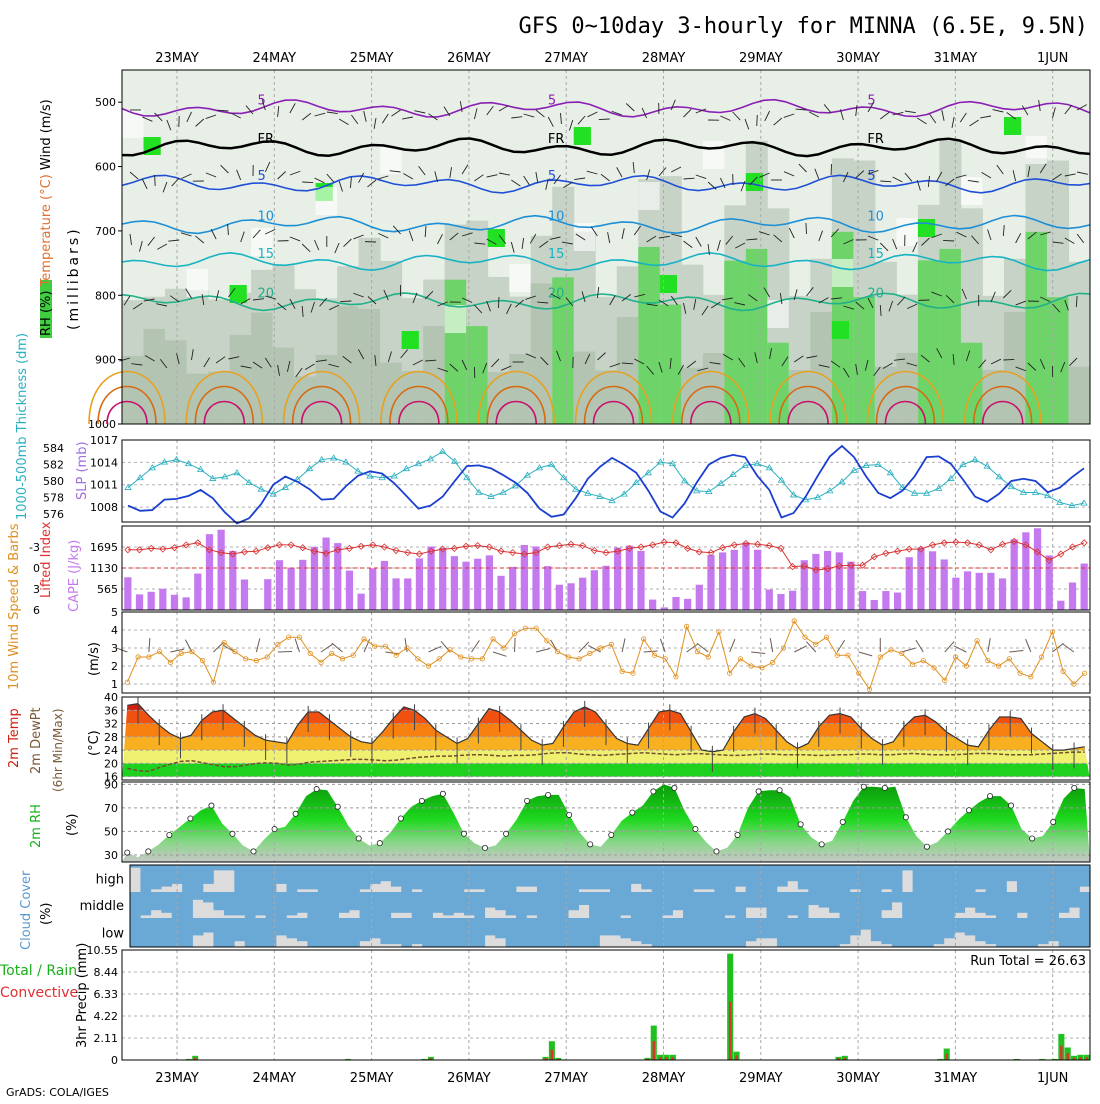 Image resolution: width=1100 pixels, height=1104 pixels. I want to click on li-axis-label: Lifted Index, so click(46, 559).